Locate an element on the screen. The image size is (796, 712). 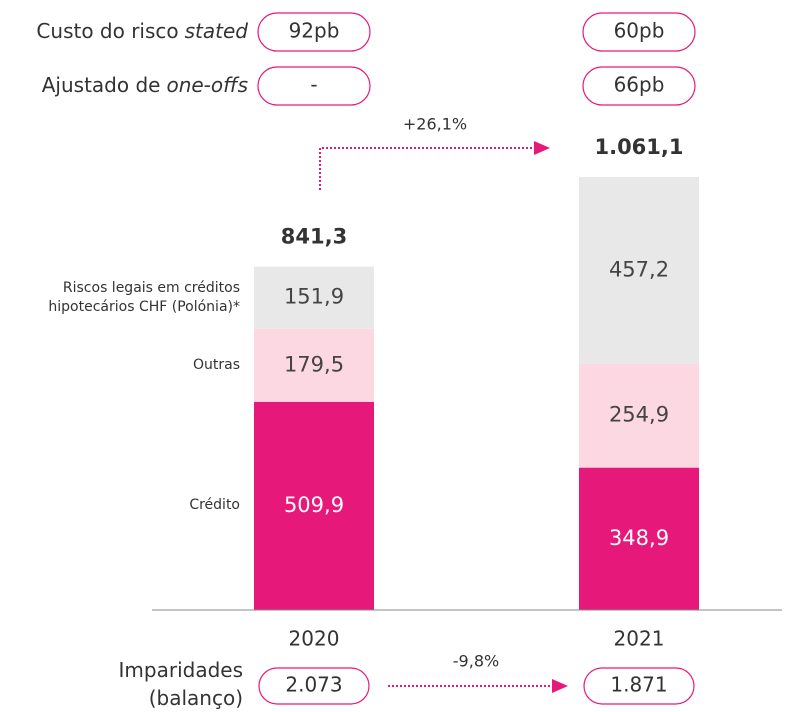
row-label-emphasis: stated is located at coordinates (217, 31).